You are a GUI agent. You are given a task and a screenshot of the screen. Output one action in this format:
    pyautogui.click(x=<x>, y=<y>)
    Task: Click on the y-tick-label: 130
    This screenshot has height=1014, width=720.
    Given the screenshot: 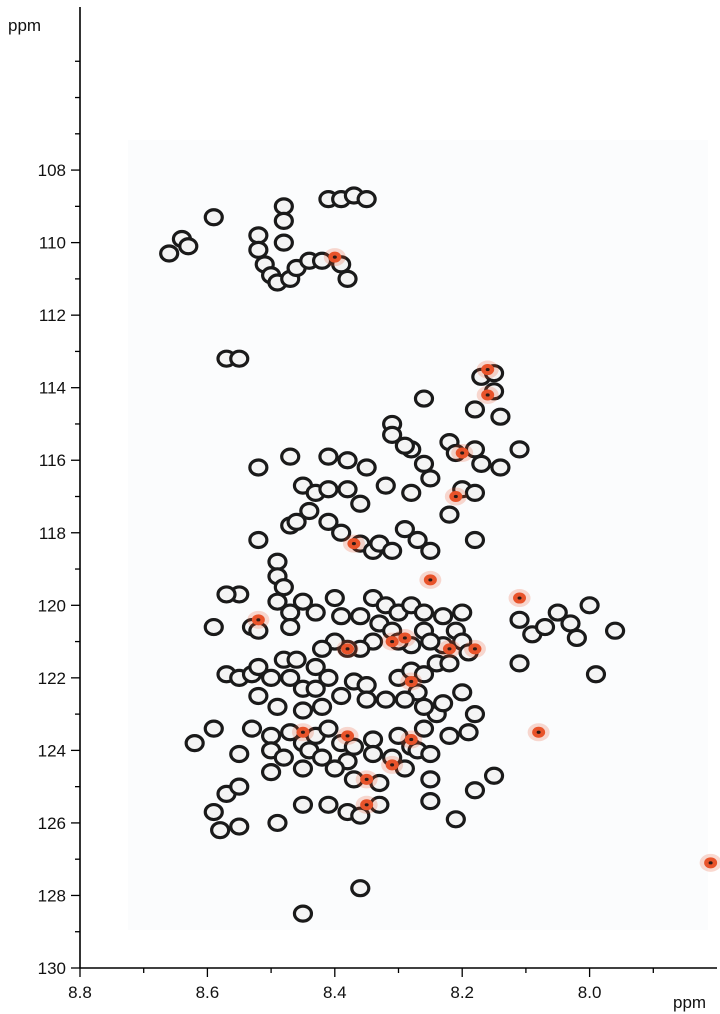 What is the action you would take?
    pyautogui.click(x=52, y=968)
    